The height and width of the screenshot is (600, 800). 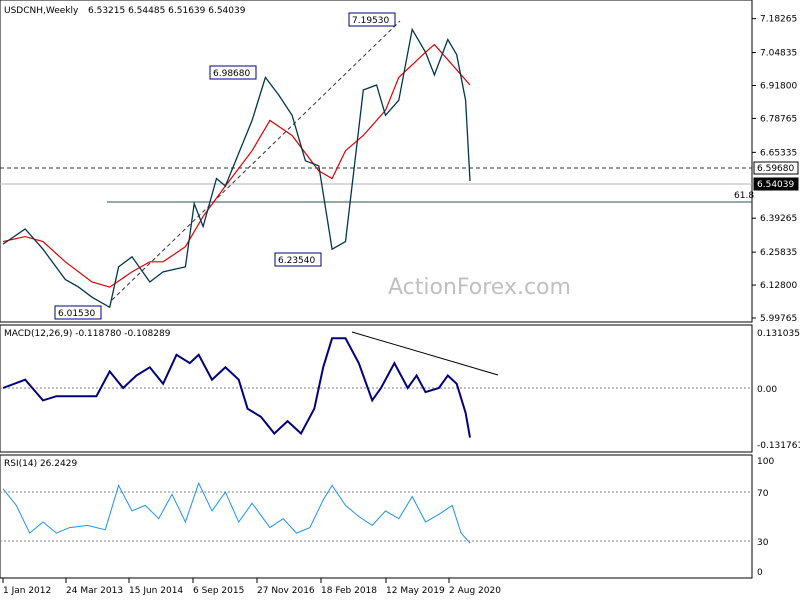 What do you see at coordinates (763, 543) in the screenshot?
I see `rsi-tick-30: 30` at bounding box center [763, 543].